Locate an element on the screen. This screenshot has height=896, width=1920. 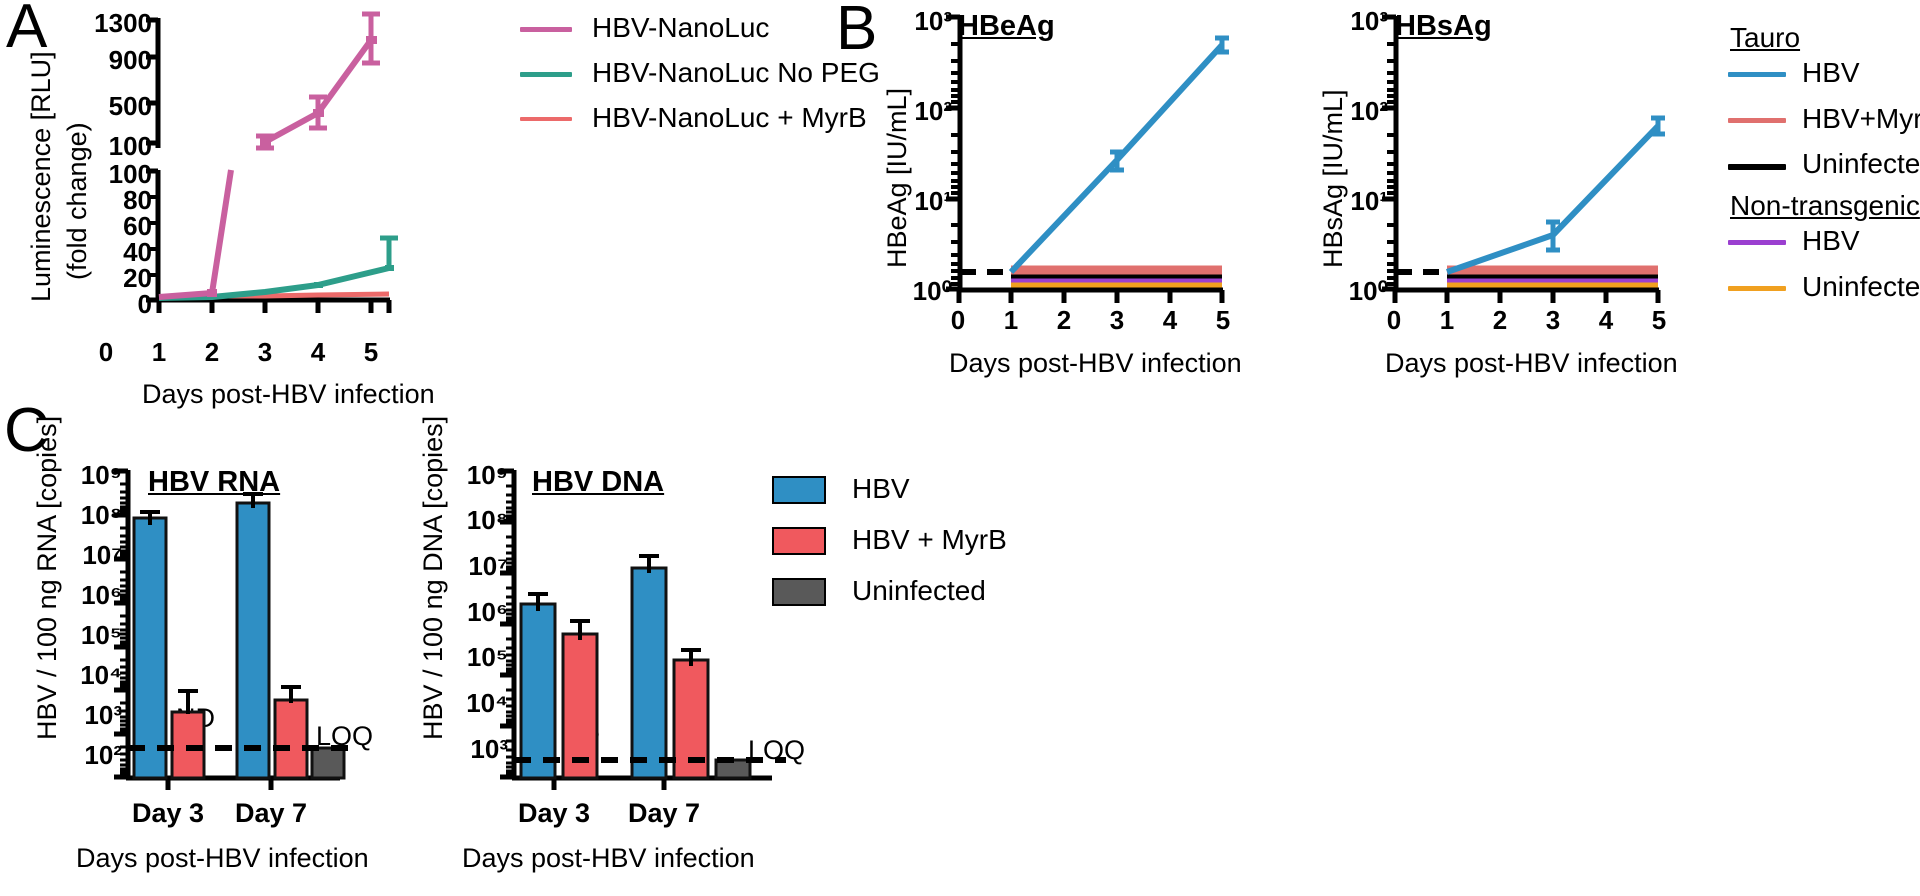
panel-a-xtick-3: 3 is located at coordinates (265, 352).